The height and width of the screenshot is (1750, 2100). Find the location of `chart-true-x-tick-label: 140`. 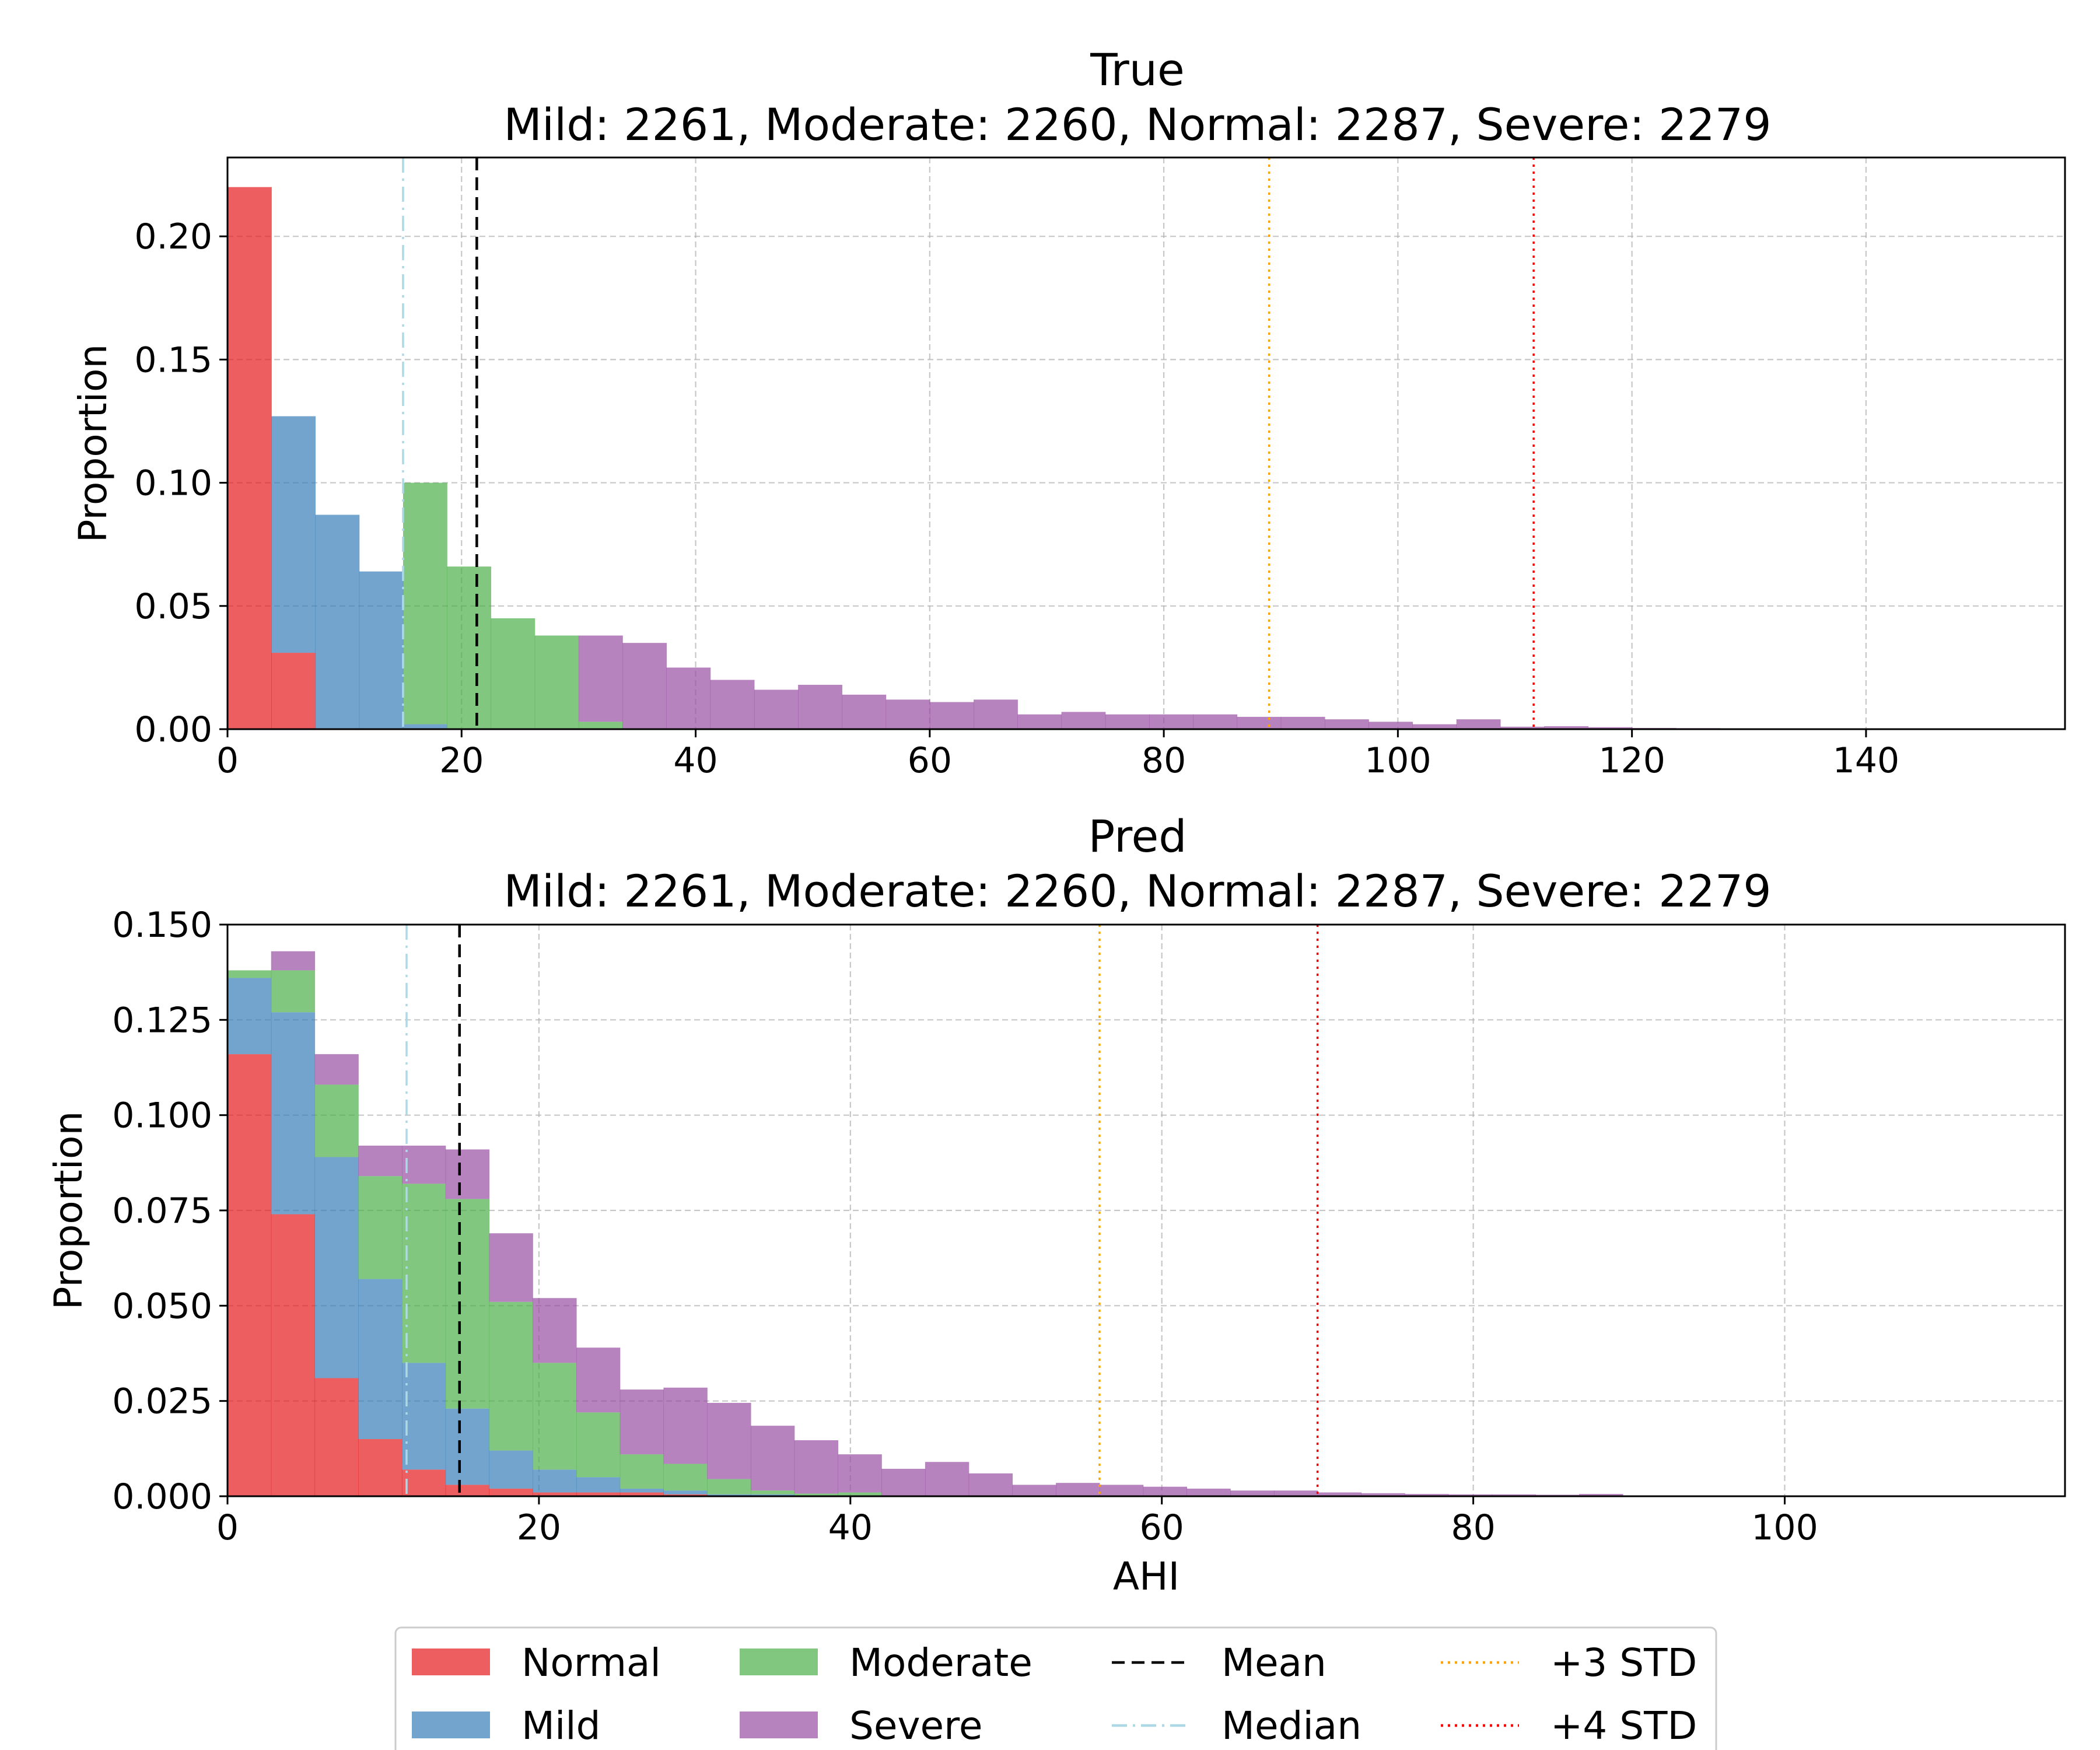

chart-true-x-tick-label: 140 is located at coordinates (1866, 760).